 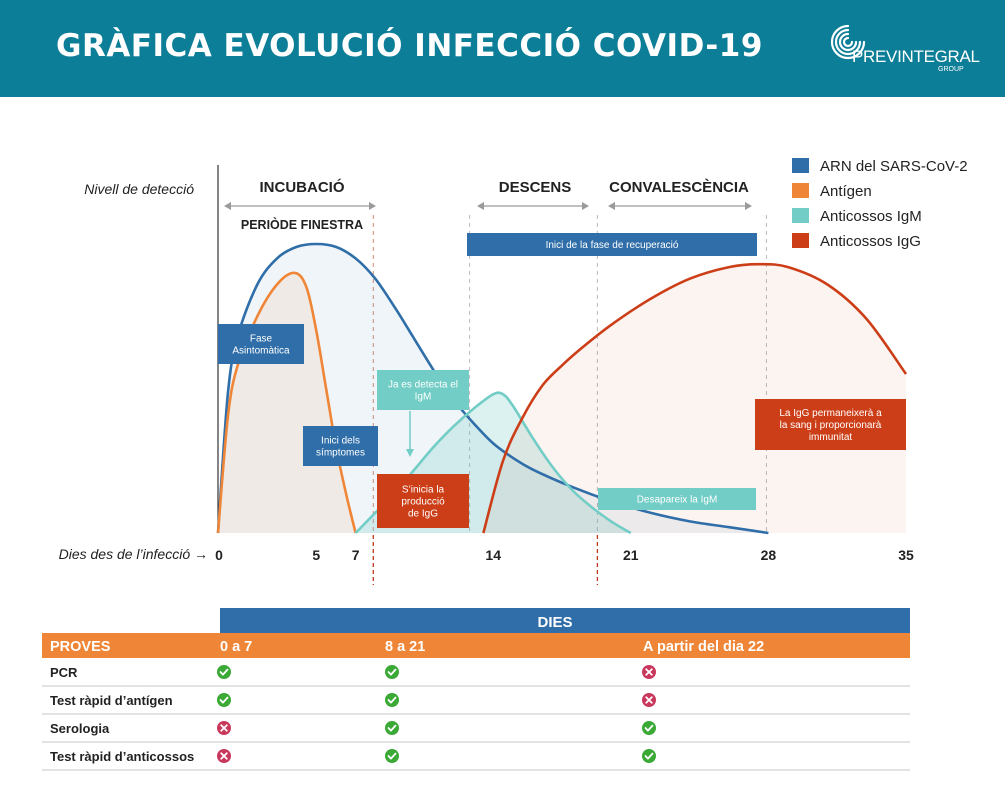 What do you see at coordinates (611, 206) in the screenshot?
I see `phase-arrow-2-arrow-left` at bounding box center [611, 206].